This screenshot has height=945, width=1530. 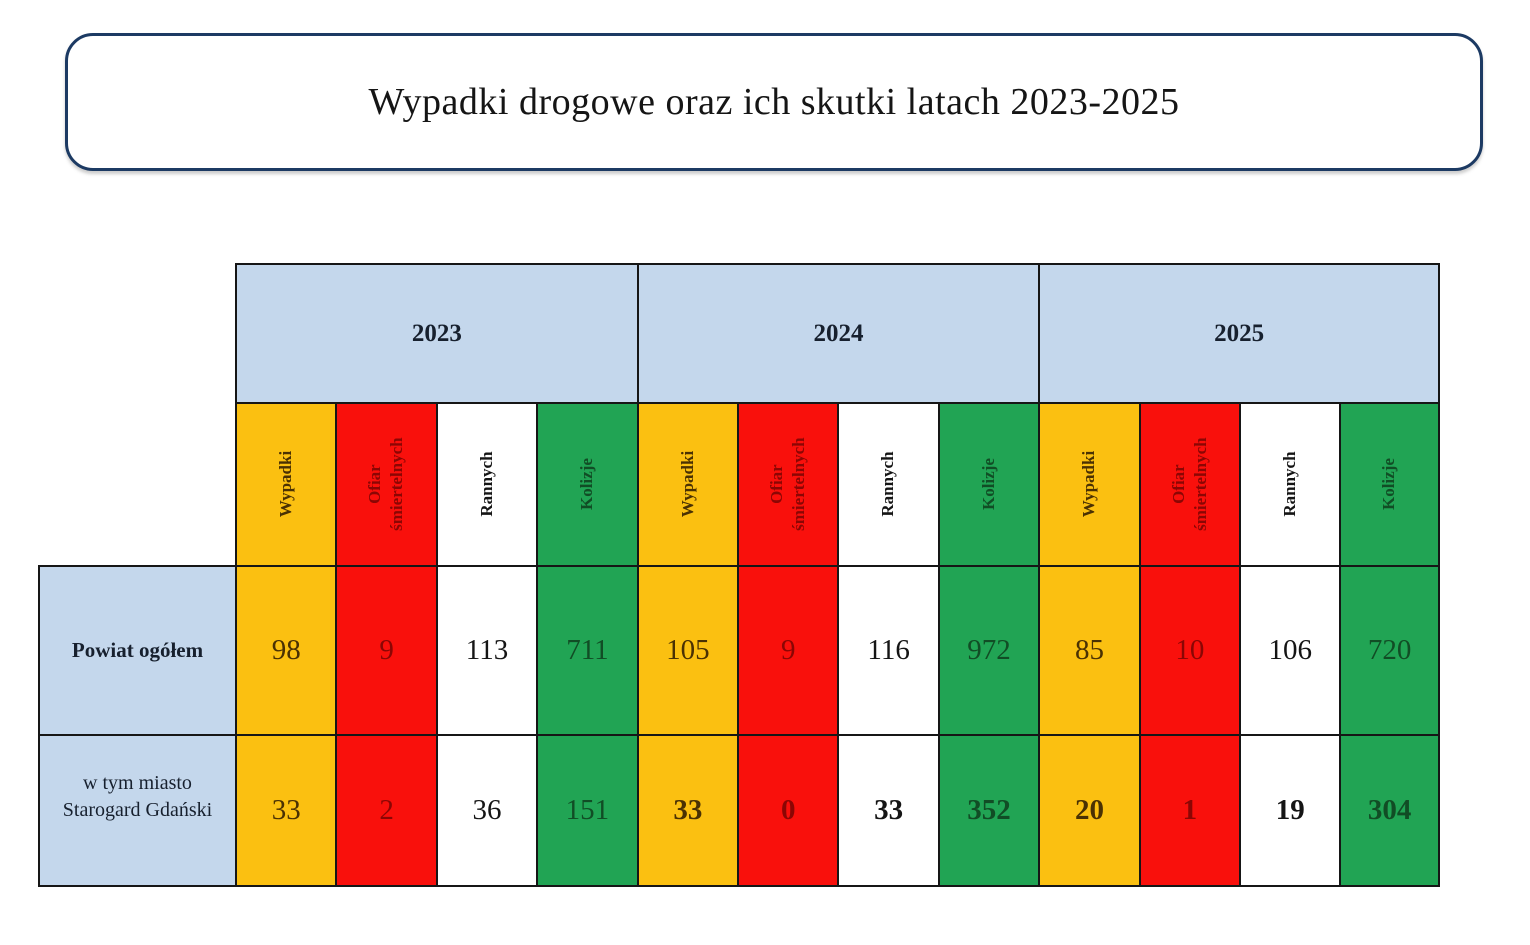 What do you see at coordinates (1088, 810) in the screenshot?
I see `cell-2025-wypadki-miasto: 20` at bounding box center [1088, 810].